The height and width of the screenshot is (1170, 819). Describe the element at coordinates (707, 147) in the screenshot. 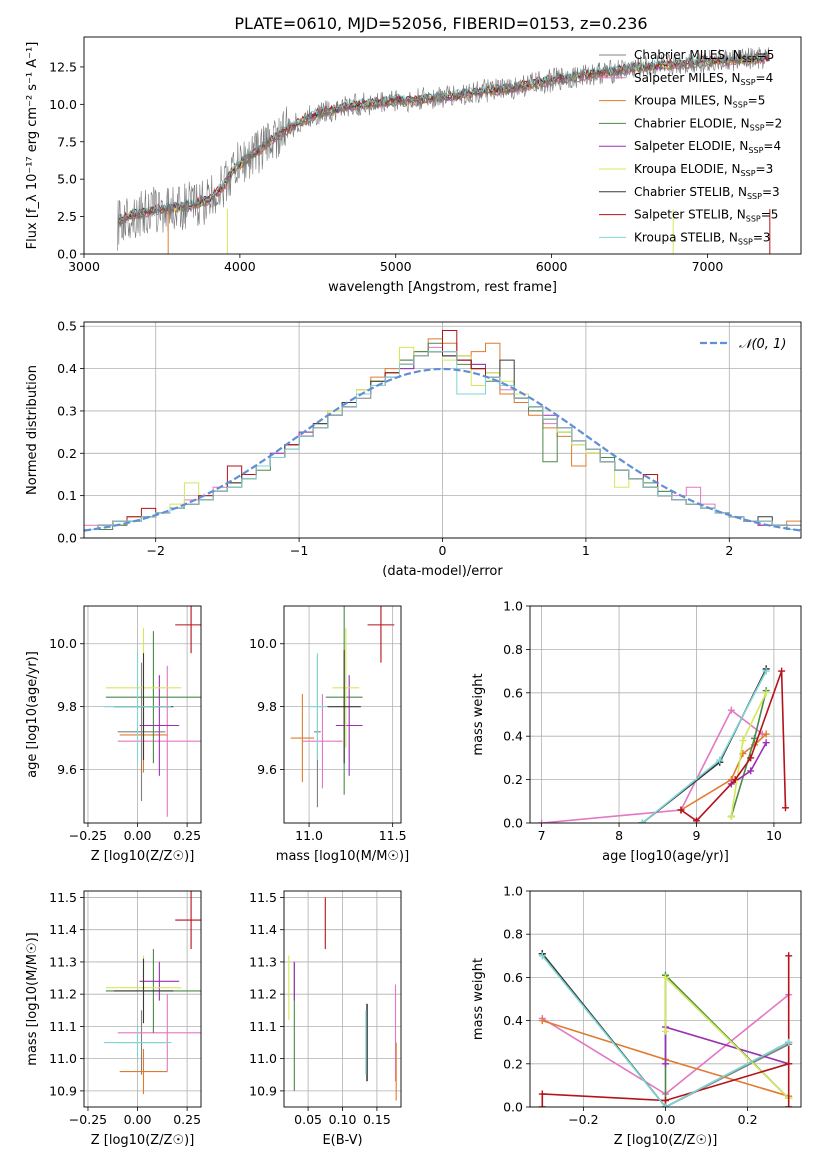

I see `legend-label: Salpeter ELODIE, NSSP=4` at that location.